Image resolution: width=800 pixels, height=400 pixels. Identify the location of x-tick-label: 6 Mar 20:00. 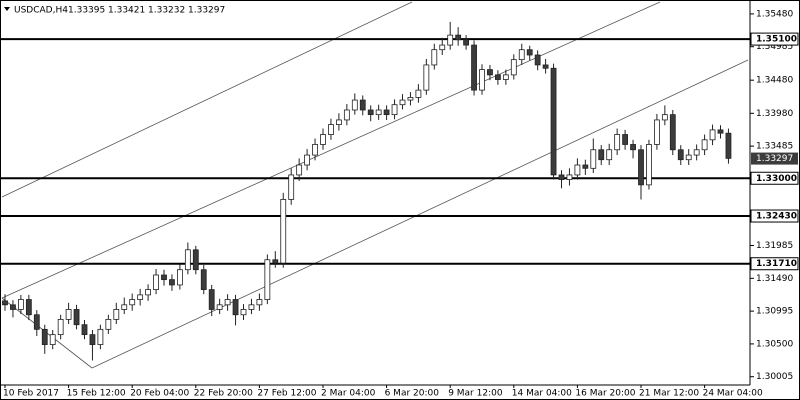
(412, 394).